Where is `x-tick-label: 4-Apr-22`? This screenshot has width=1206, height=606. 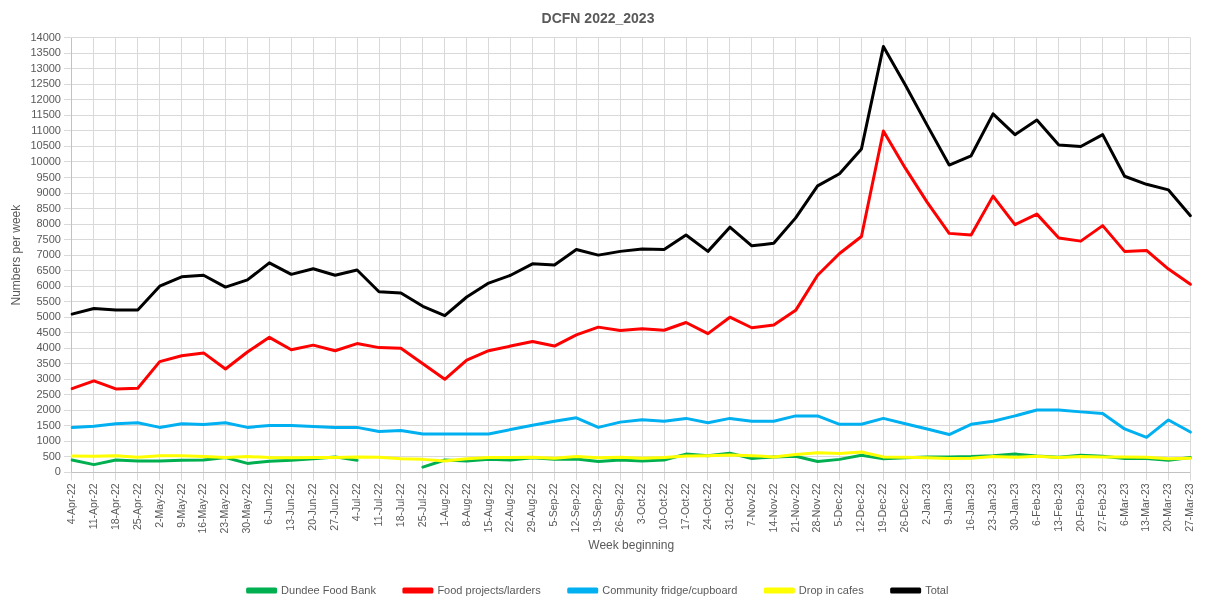 x-tick-label: 4-Apr-22 is located at coordinates (70, 504).